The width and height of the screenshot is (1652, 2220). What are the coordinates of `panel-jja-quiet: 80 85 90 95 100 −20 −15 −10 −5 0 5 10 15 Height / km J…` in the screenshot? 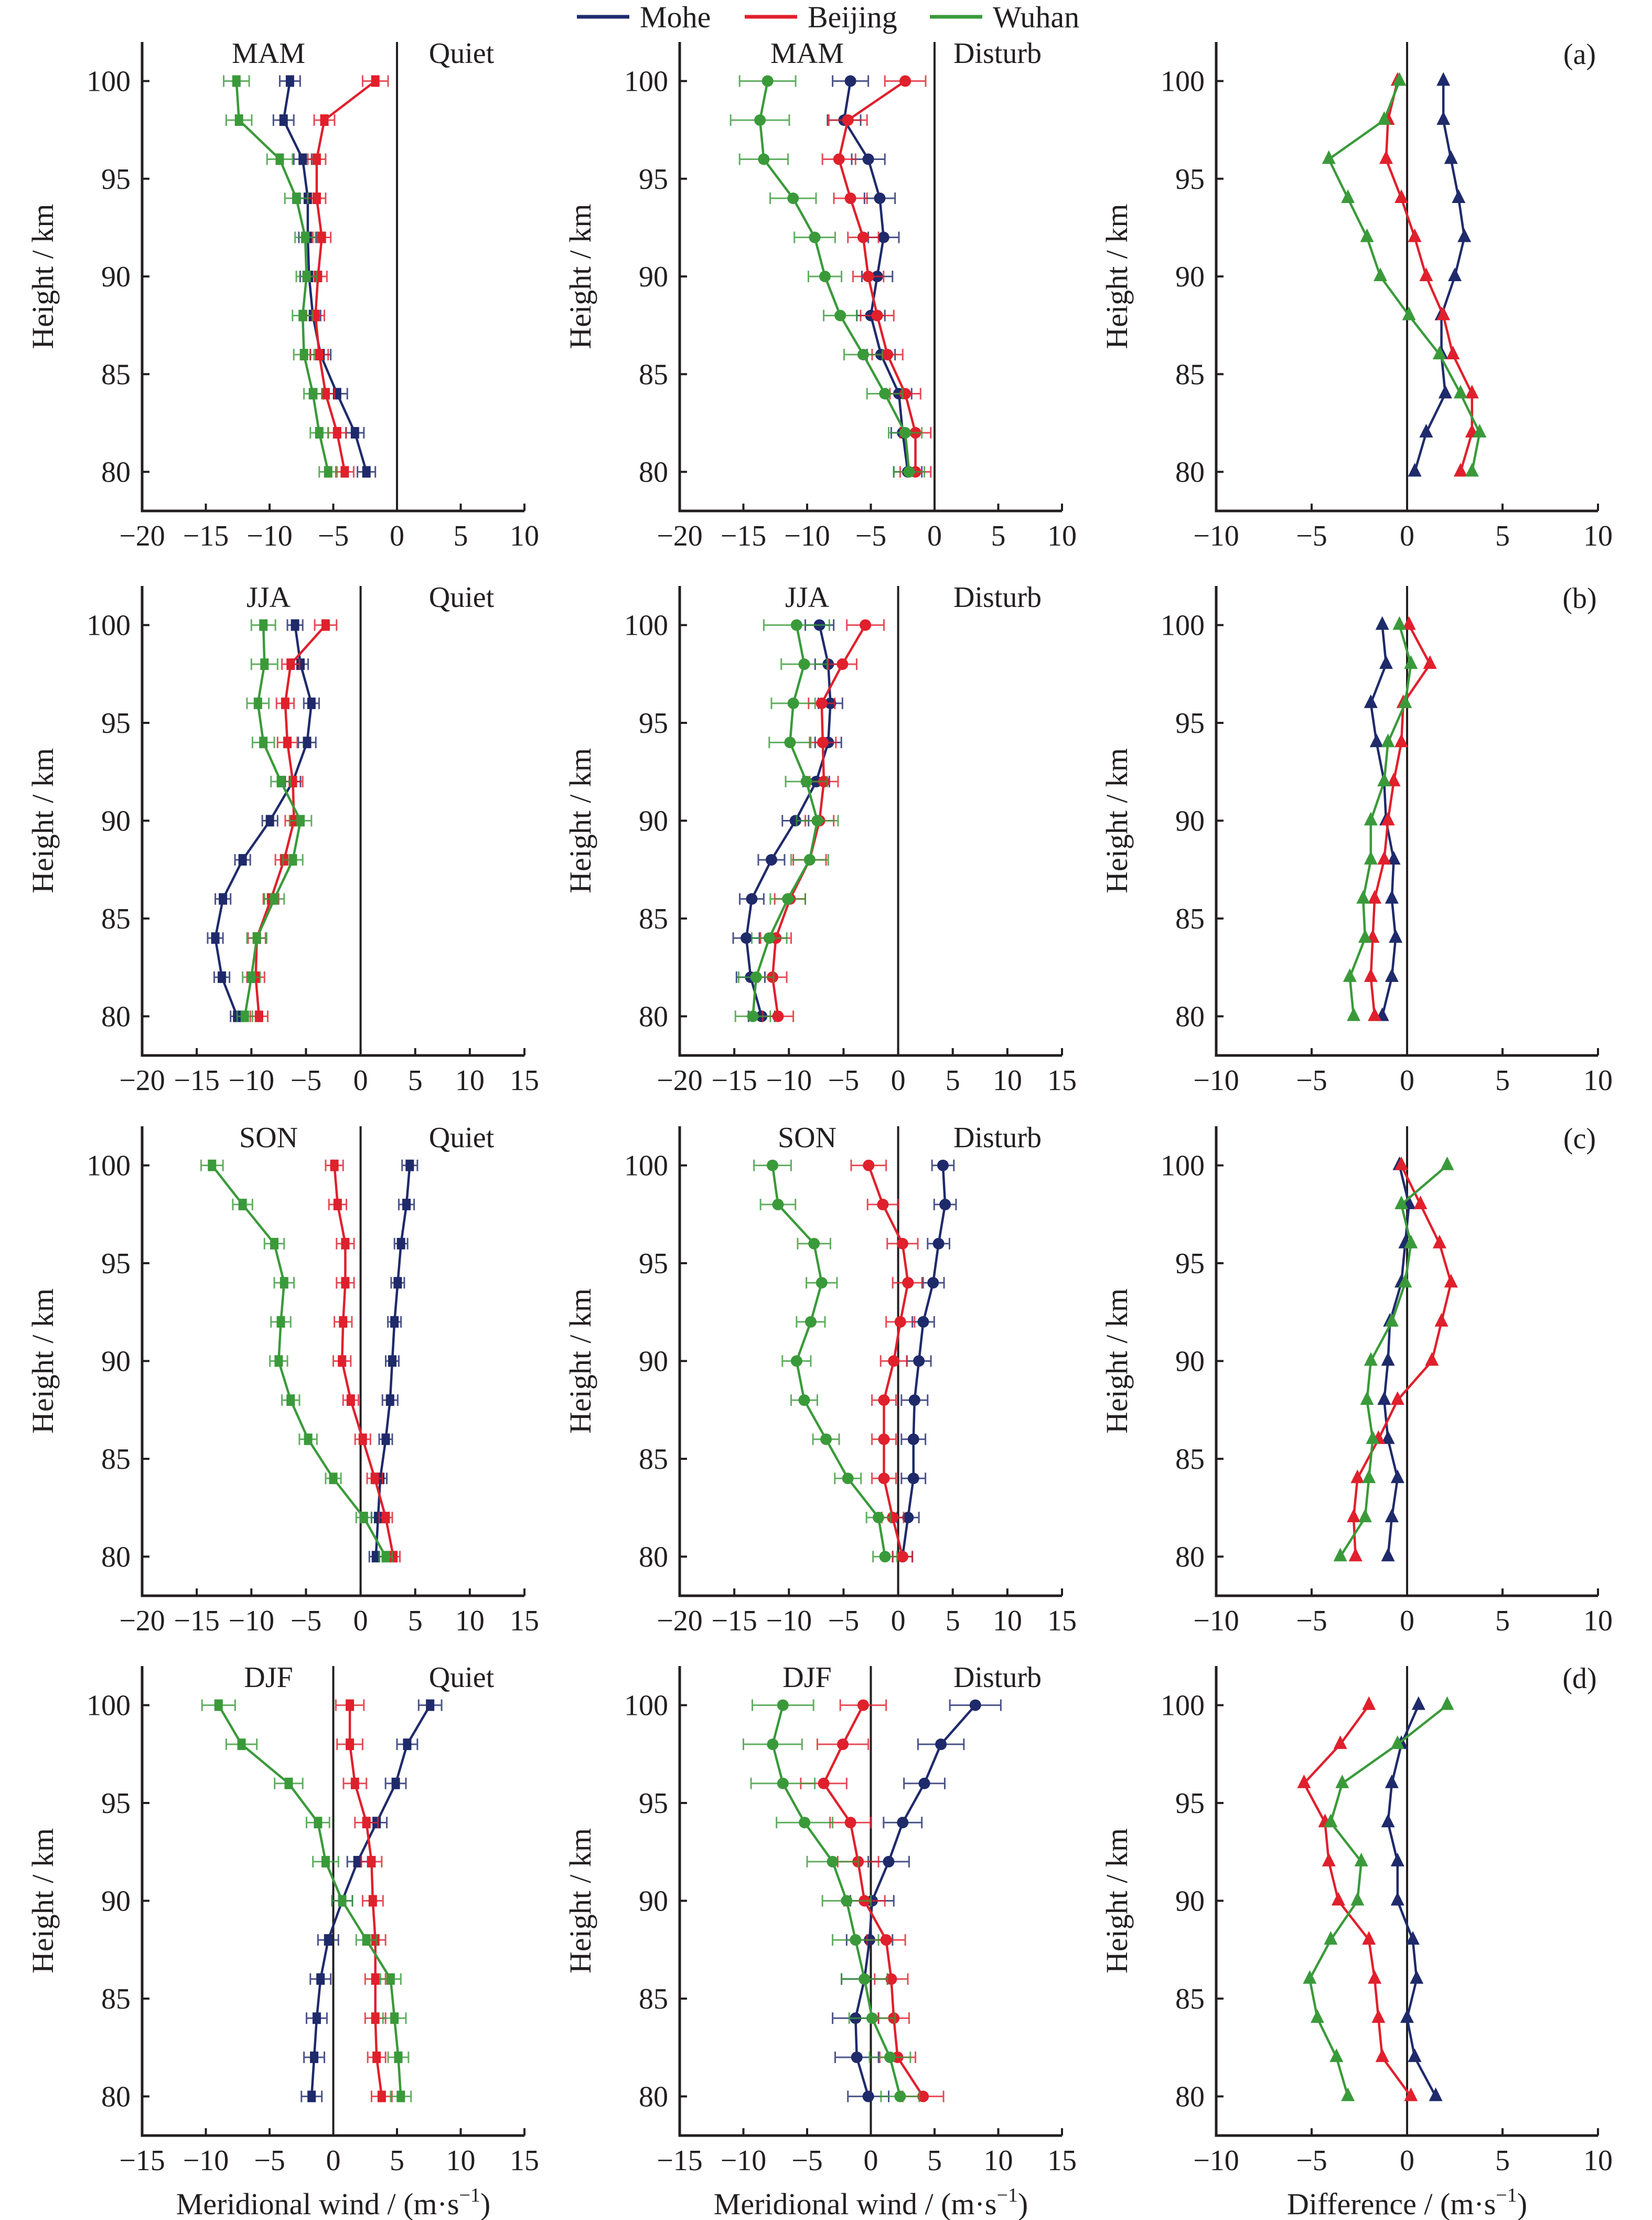 It's located at (283, 839).